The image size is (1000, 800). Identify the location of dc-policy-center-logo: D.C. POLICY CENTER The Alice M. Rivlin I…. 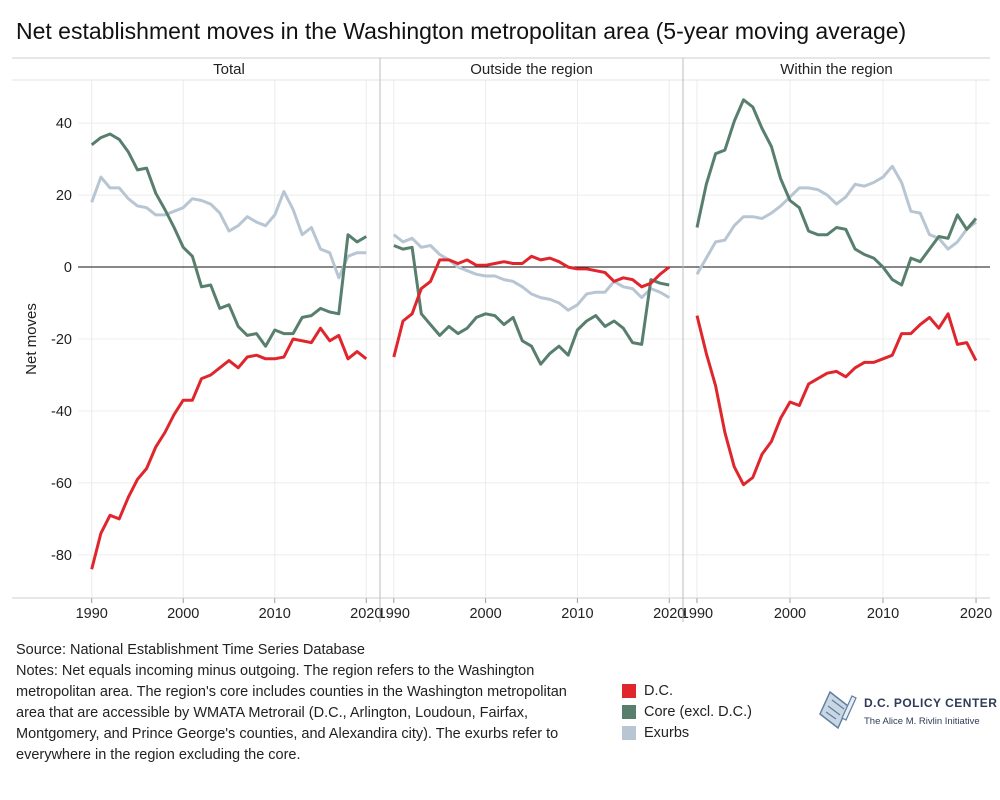
(907, 713).